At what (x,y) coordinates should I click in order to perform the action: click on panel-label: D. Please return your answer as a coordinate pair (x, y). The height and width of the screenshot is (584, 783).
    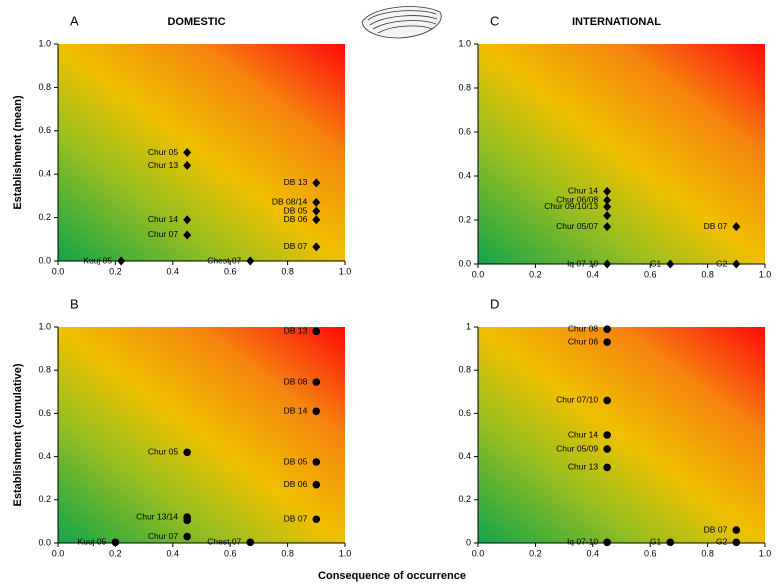
    Looking at the image, I should click on (494, 303).